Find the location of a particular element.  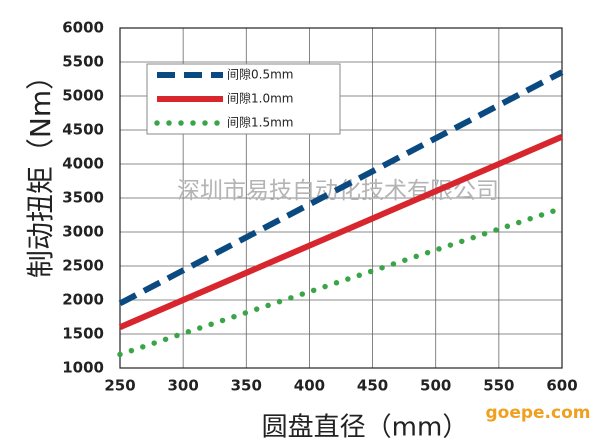

y-tick-label: 4000 is located at coordinates (83, 164).